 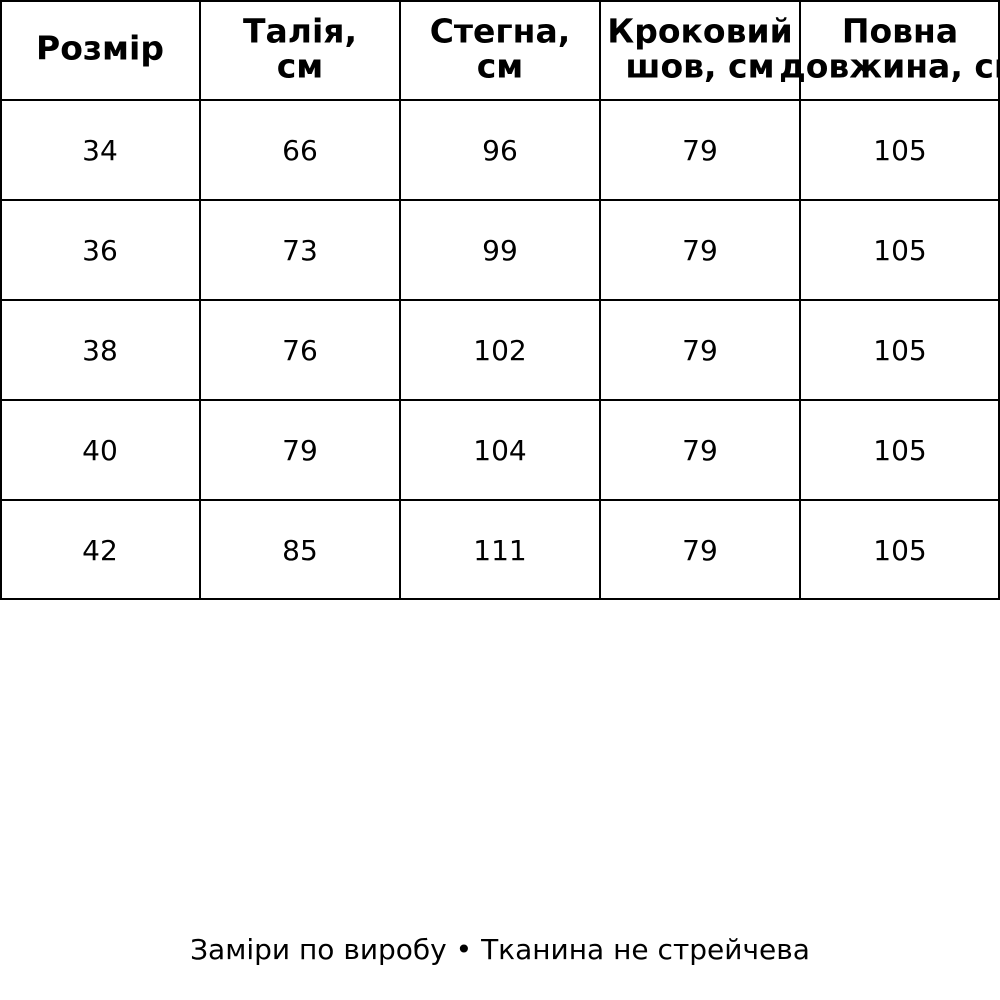 What do you see at coordinates (699, 66) in the screenshot?
I see `header-cell: шов, см` at bounding box center [699, 66].